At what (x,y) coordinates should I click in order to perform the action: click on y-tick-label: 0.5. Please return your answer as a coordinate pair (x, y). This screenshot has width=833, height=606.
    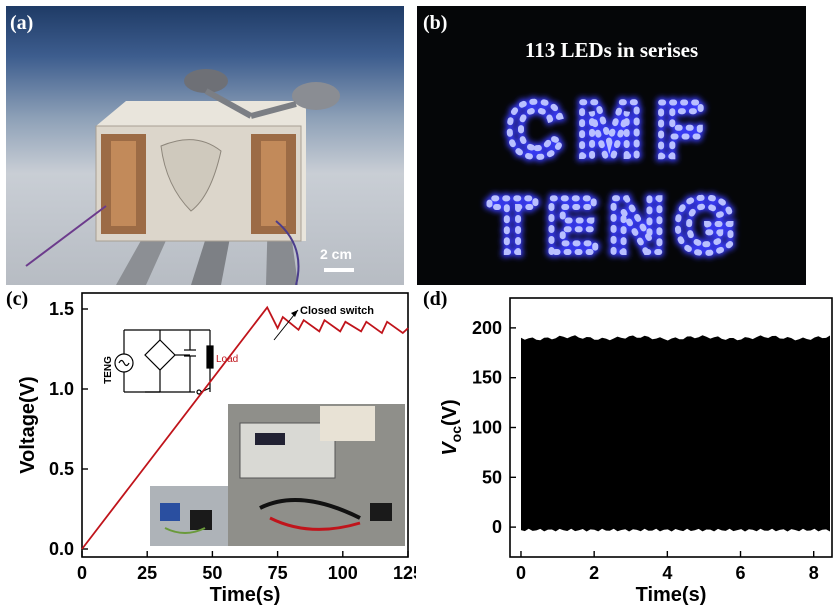
    Looking at the image, I should click on (61, 469).